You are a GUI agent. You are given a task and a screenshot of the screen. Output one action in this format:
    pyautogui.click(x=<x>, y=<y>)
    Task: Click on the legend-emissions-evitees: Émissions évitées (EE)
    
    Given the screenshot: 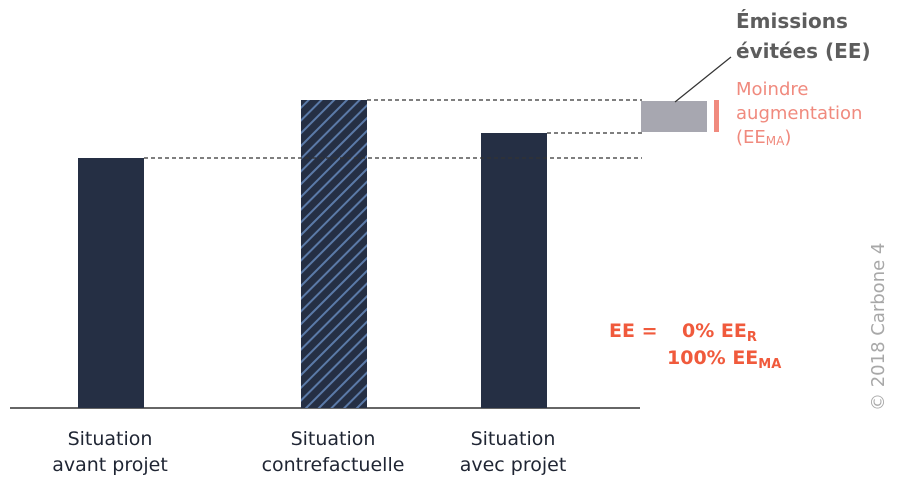 What is the action you would take?
    pyautogui.click(x=803, y=36)
    